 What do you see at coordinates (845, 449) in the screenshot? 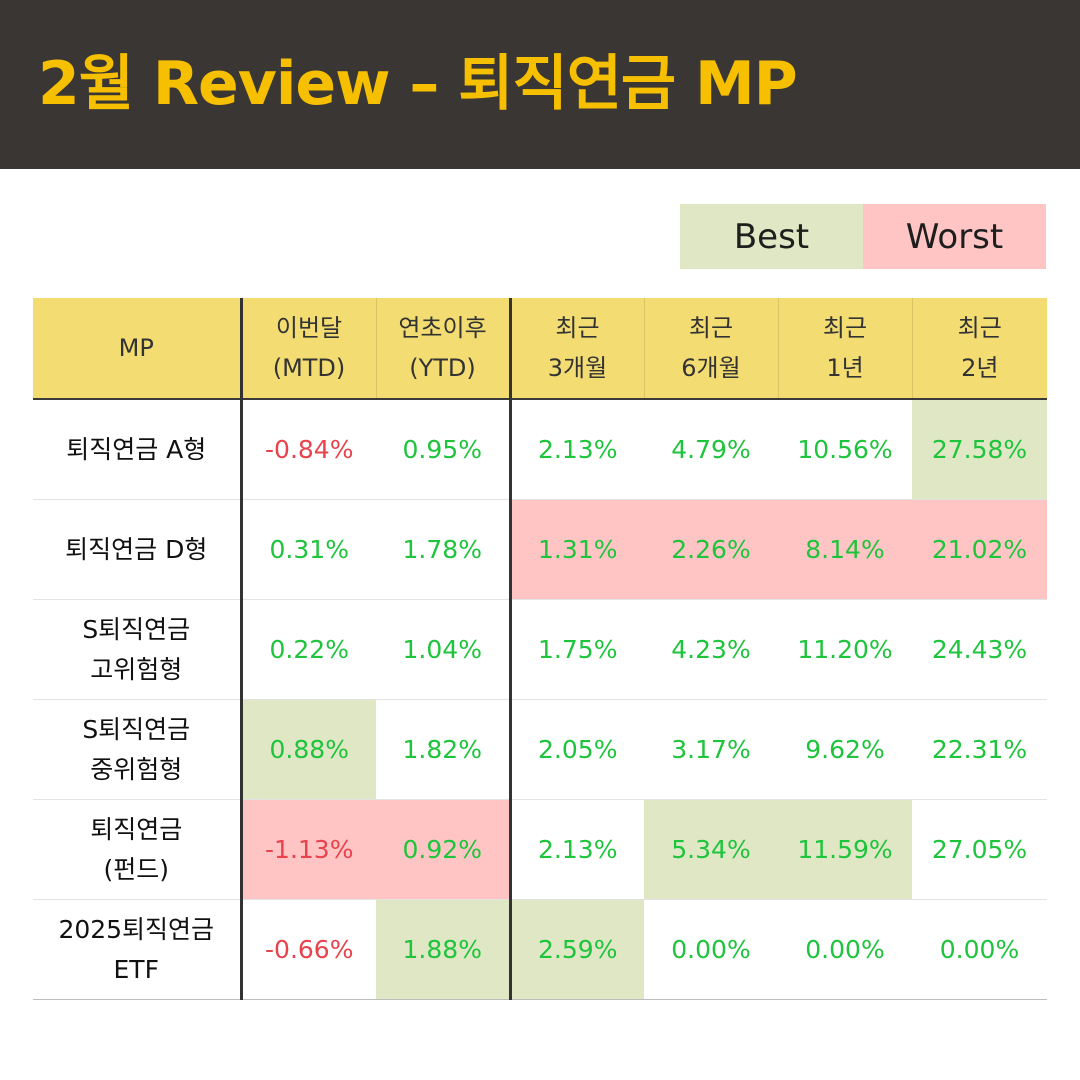
I see `return-value-cell: 10.56%` at bounding box center [845, 449].